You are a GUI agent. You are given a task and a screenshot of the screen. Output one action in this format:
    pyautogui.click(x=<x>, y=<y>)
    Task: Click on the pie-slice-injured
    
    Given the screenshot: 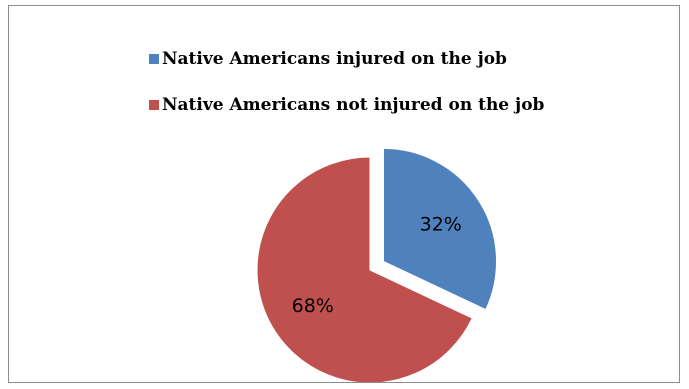 What is the action you would take?
    pyautogui.click(x=440, y=229)
    